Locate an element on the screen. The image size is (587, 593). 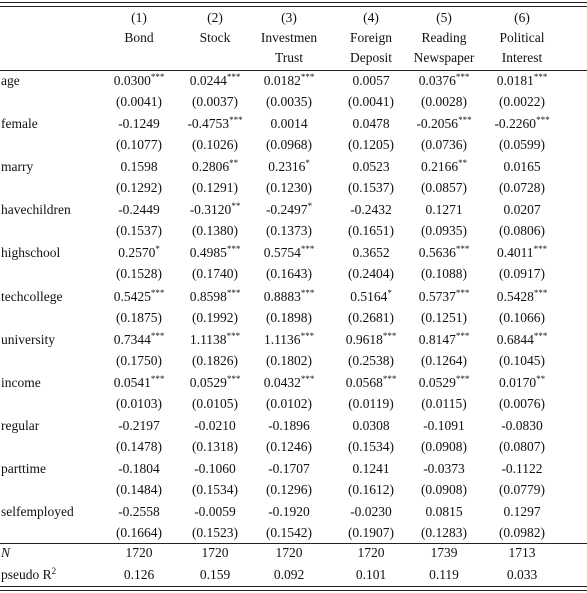
text: 0.2316 is located at coordinates (287, 167).